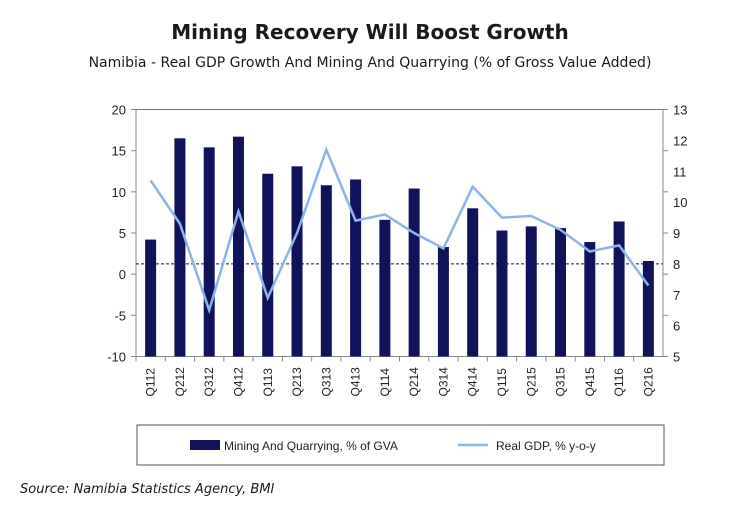 The height and width of the screenshot is (521, 740). Describe the element at coordinates (356, 382) in the screenshot. I see `x-tick-label: Q413` at that location.